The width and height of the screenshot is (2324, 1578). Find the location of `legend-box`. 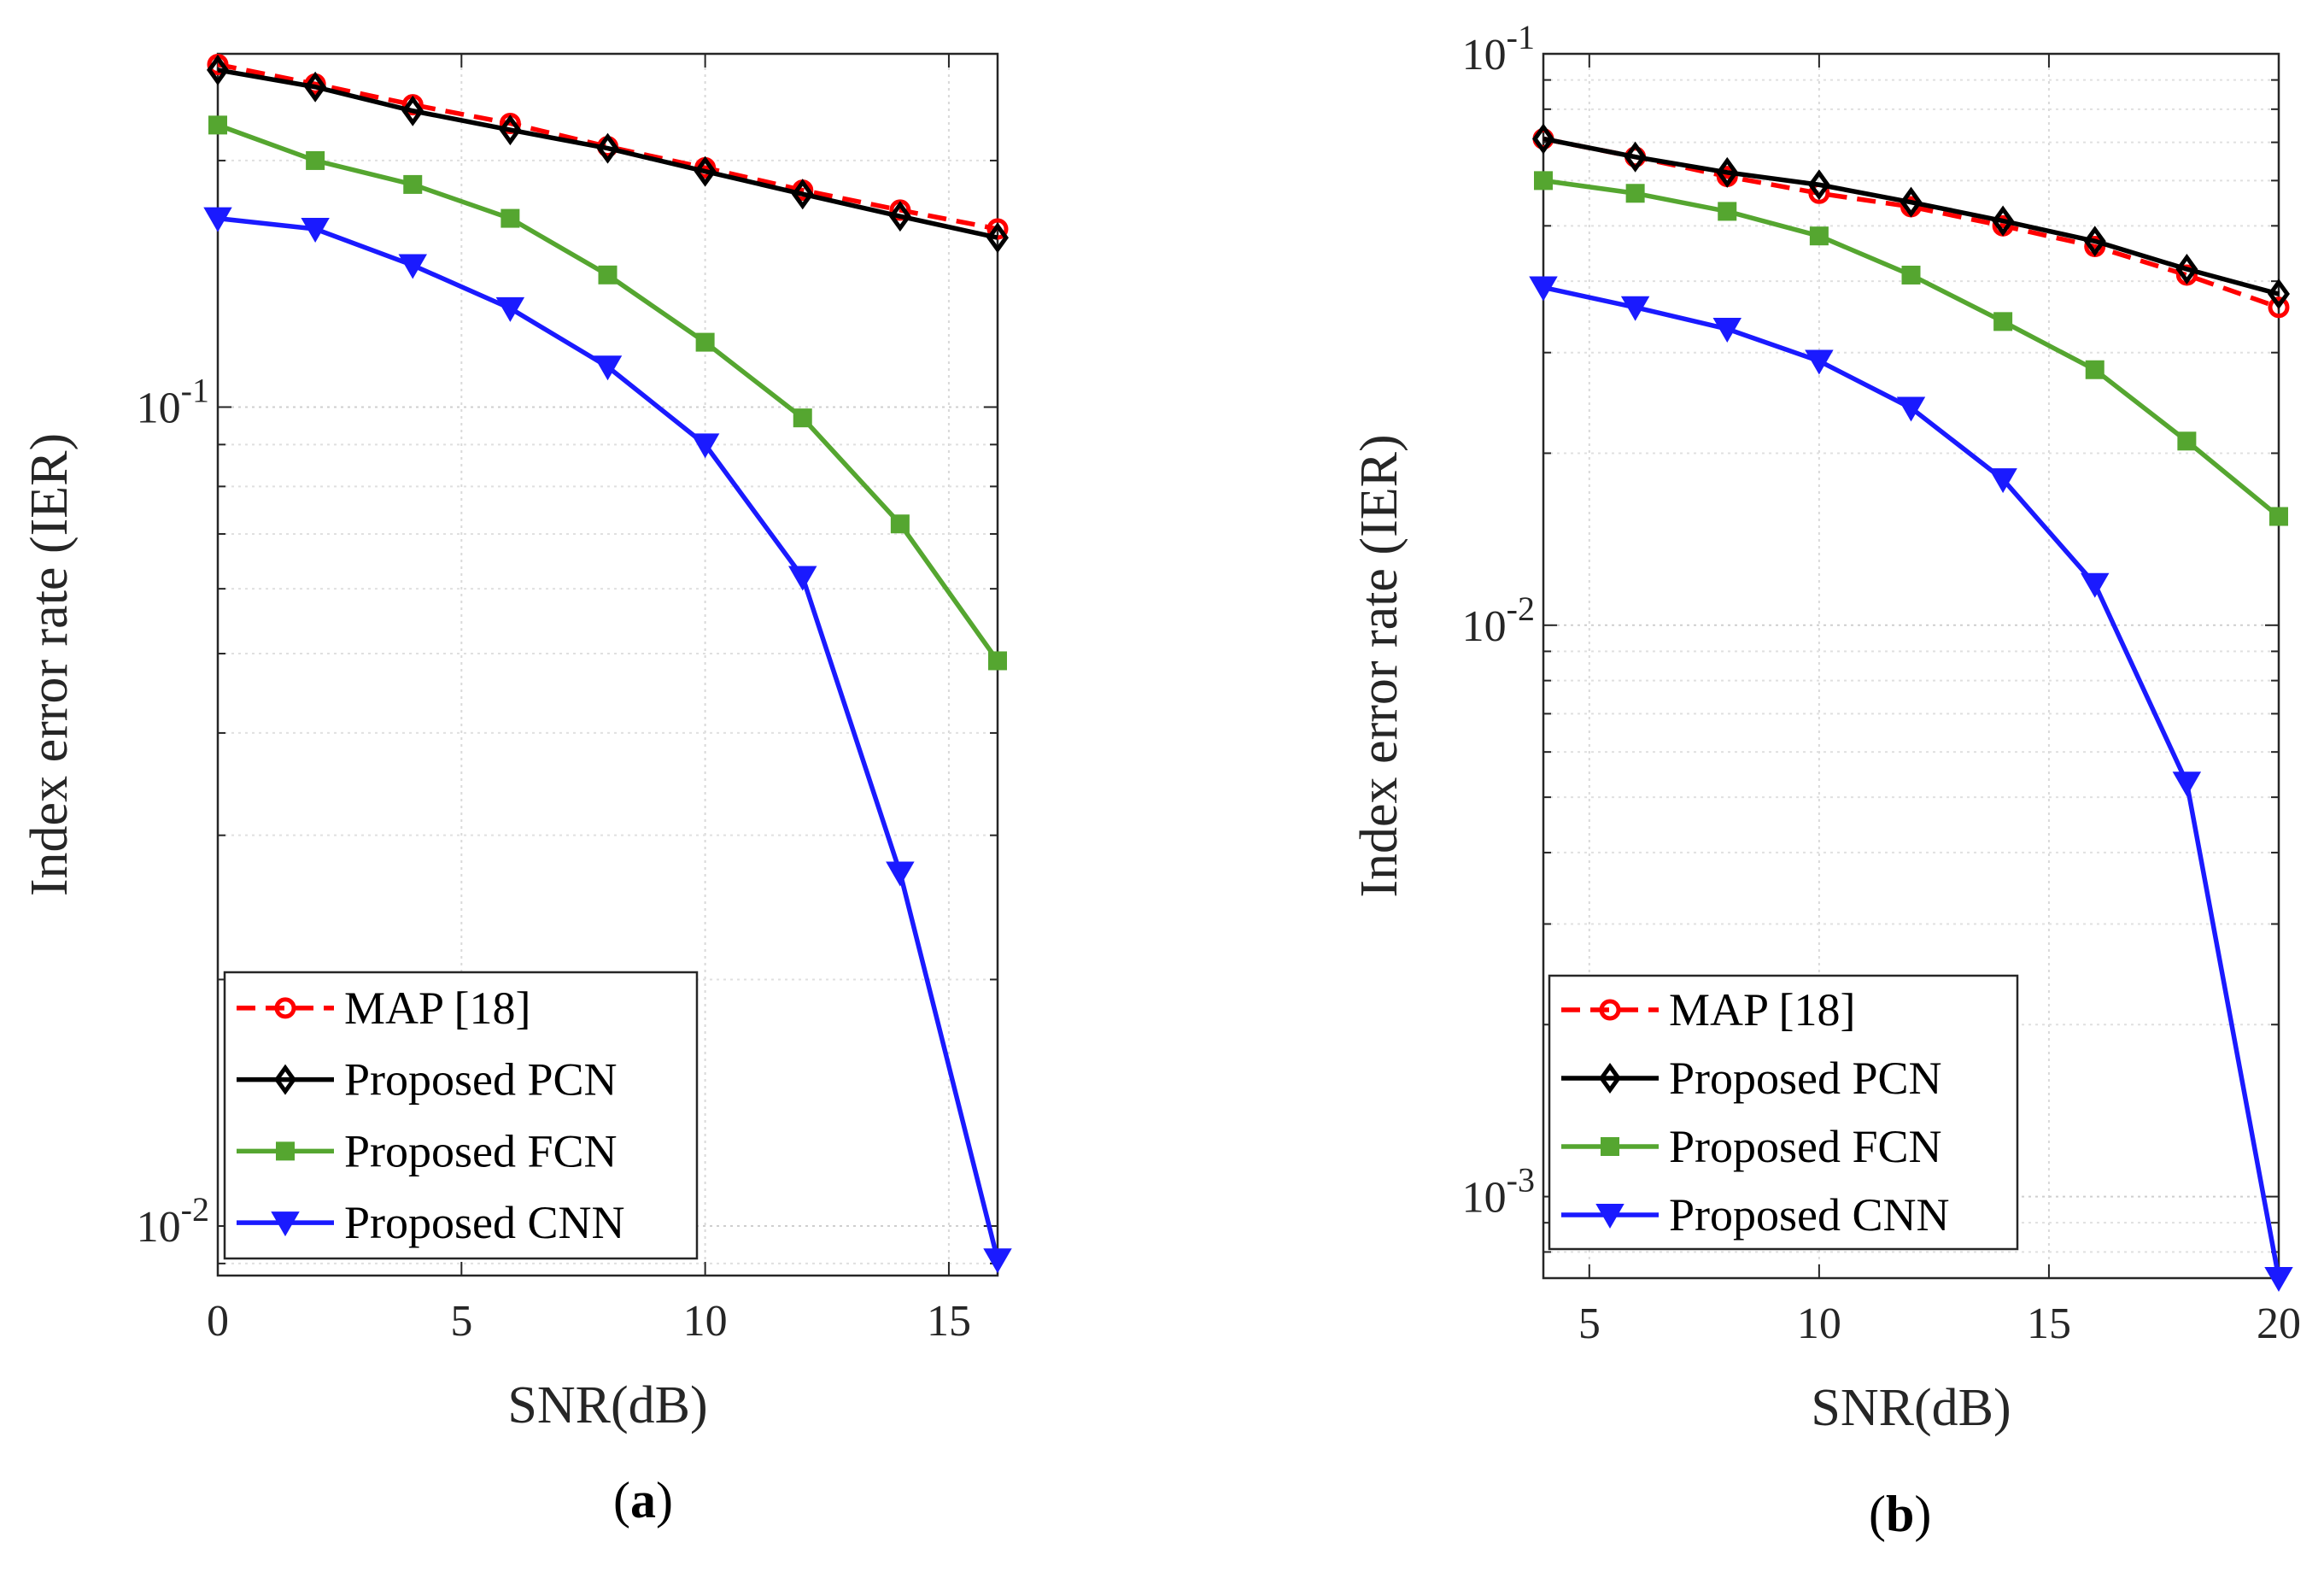

legend-box is located at coordinates (1783, 1112).